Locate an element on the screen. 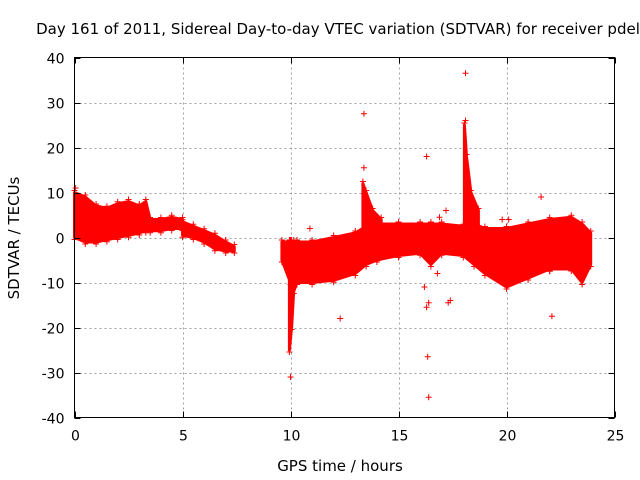 Image resolution: width=640 pixels, height=480 pixels. y-tick-label: -40 is located at coordinates (53, 420).